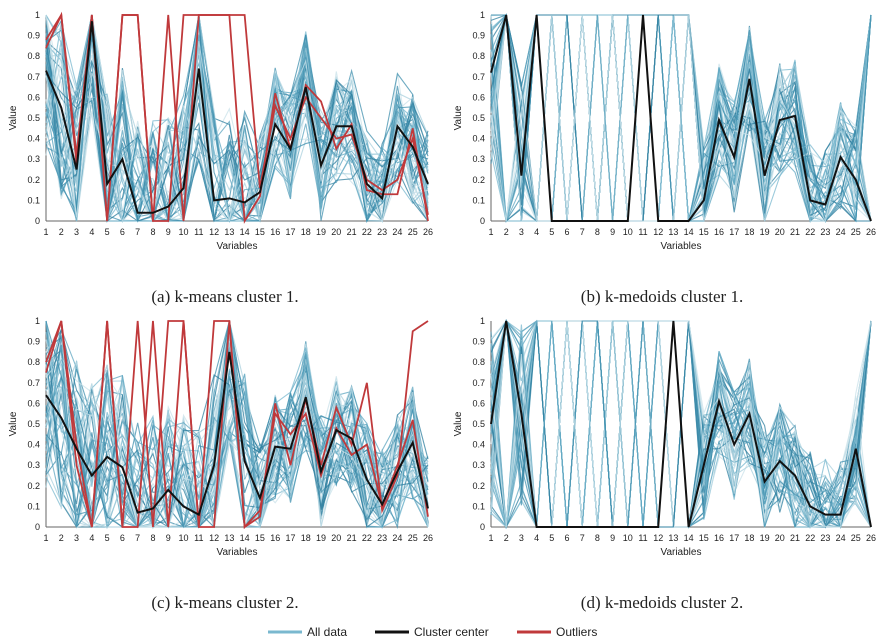  I want to click on y-tick-label: 1, so click(482, 321).